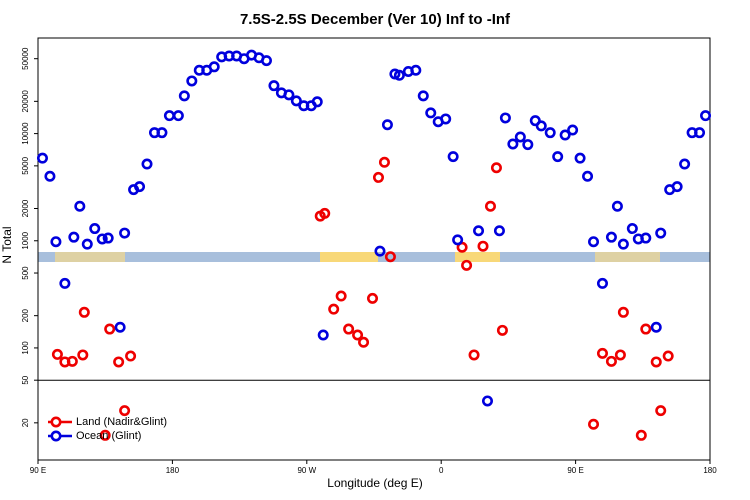  What do you see at coordinates (375, 19) in the screenshot?
I see `chart-title: 7.5S-2.5S December (Ver 10) Inf to -Inf` at bounding box center [375, 19].